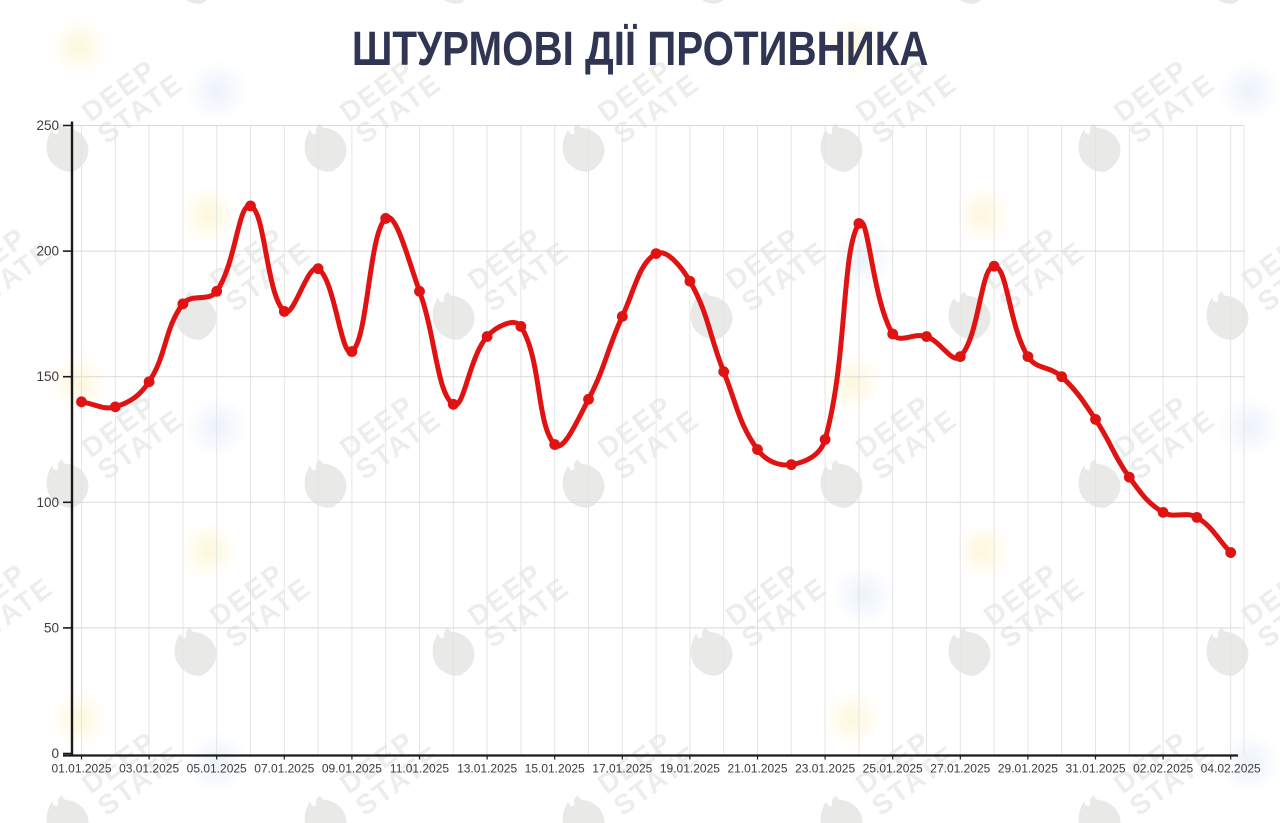 The image size is (1280, 823). I want to click on x-tick-label: 31.01.2025, so click(1095, 769).